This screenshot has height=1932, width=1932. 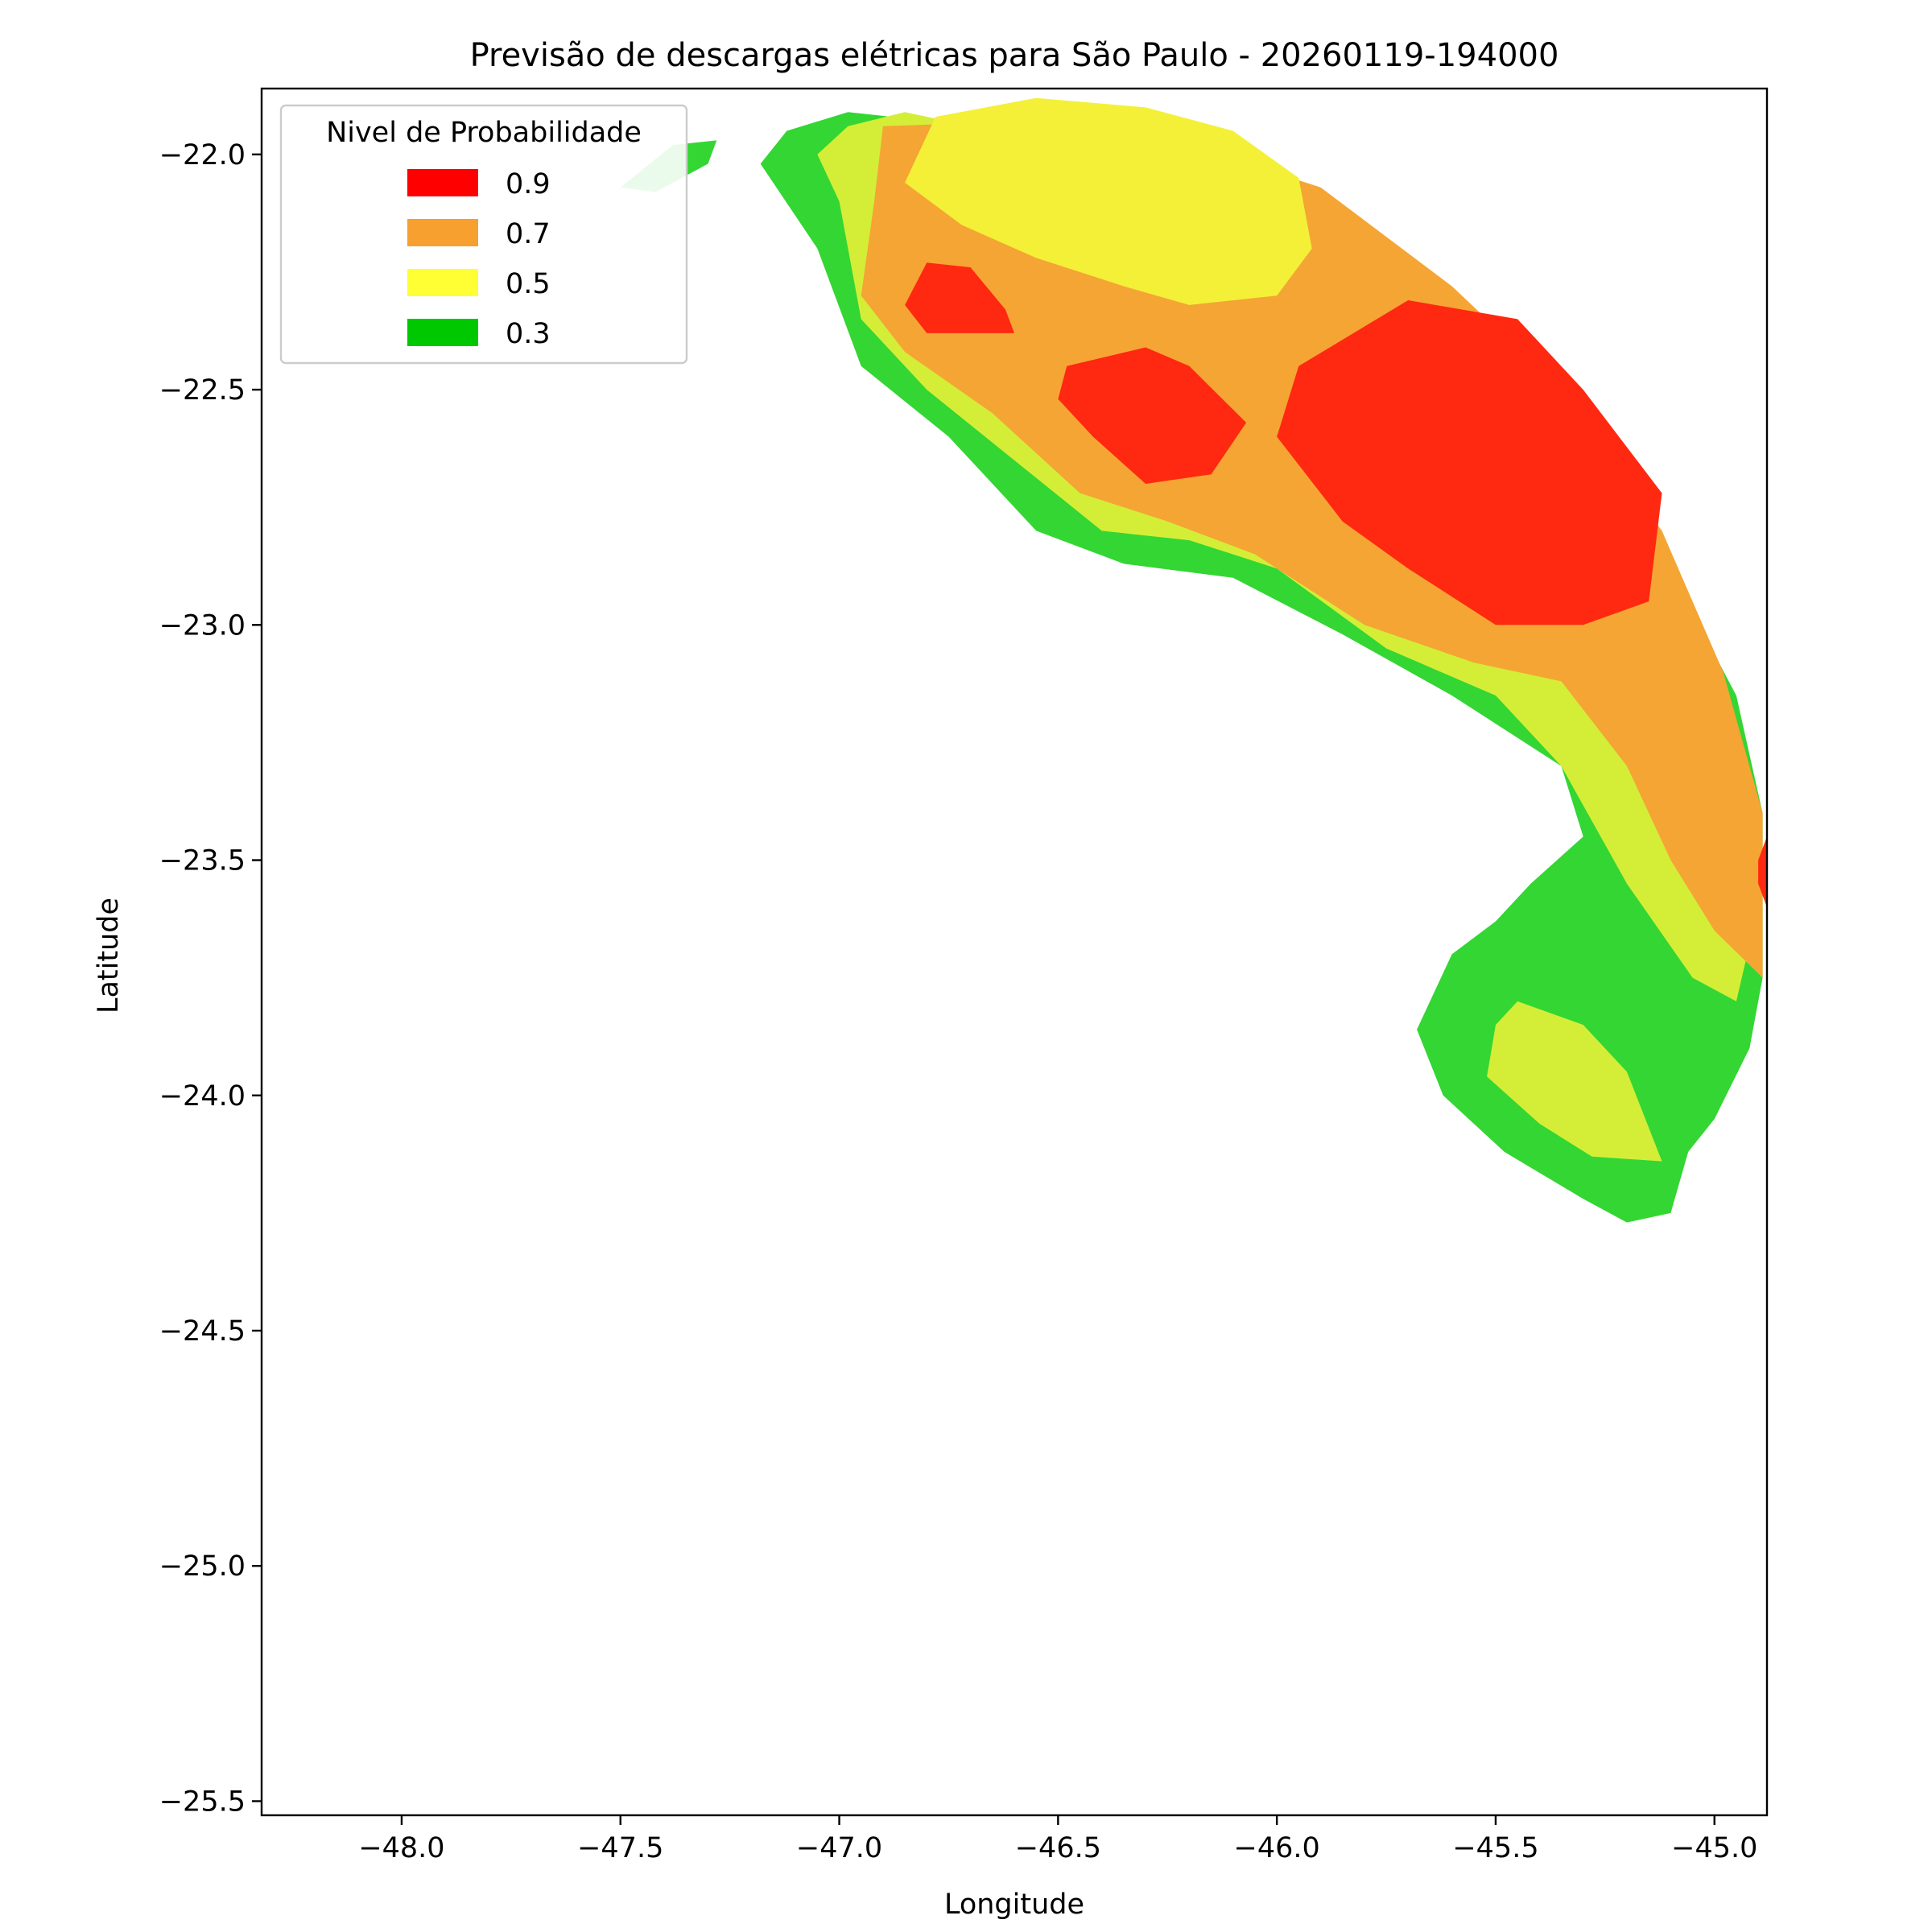 I want to click on y-tick-label: −25.0, so click(x=202, y=1566).